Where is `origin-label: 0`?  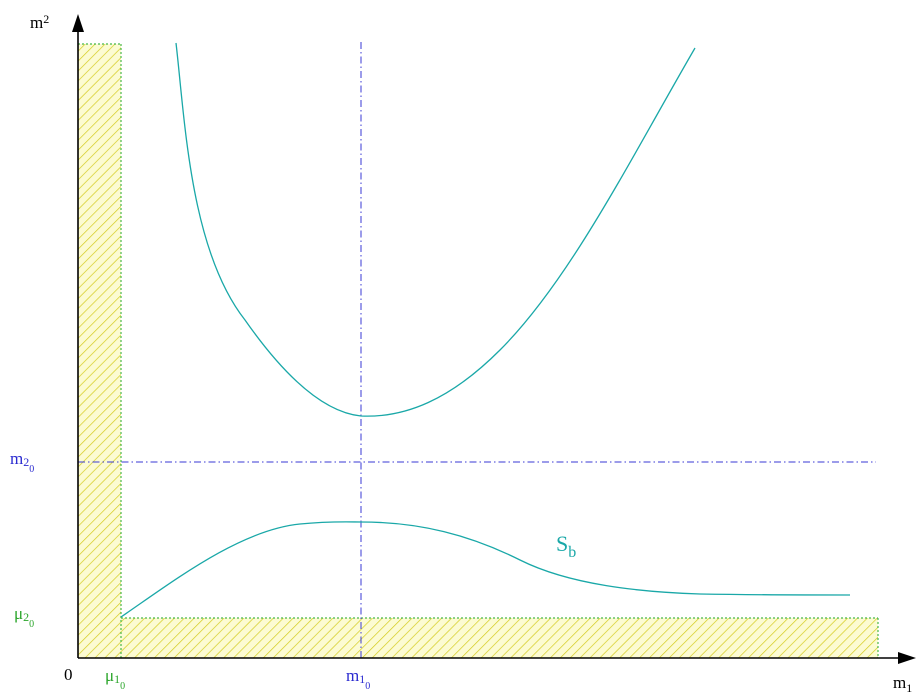 origin-label: 0 is located at coordinates (68, 674).